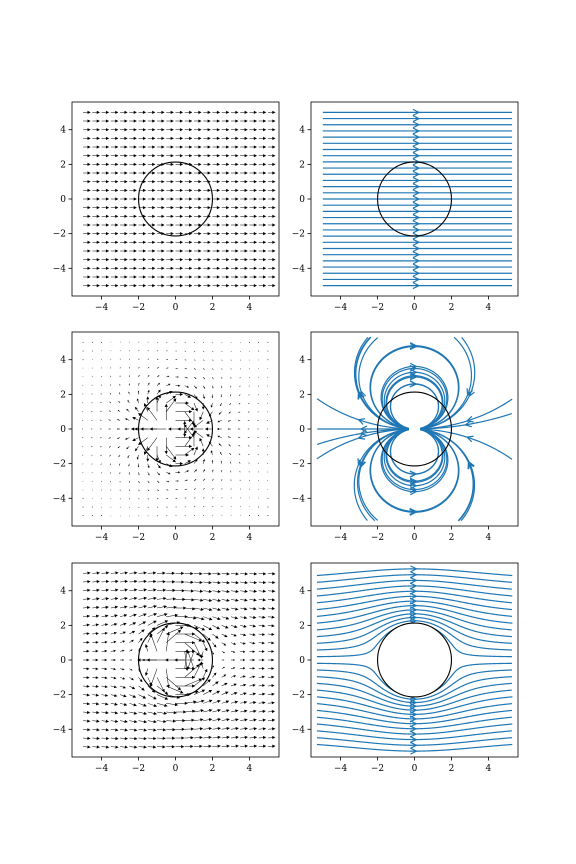 The width and height of the screenshot is (576, 864). I want to click on x-tick-label: 0, so click(176, 769).